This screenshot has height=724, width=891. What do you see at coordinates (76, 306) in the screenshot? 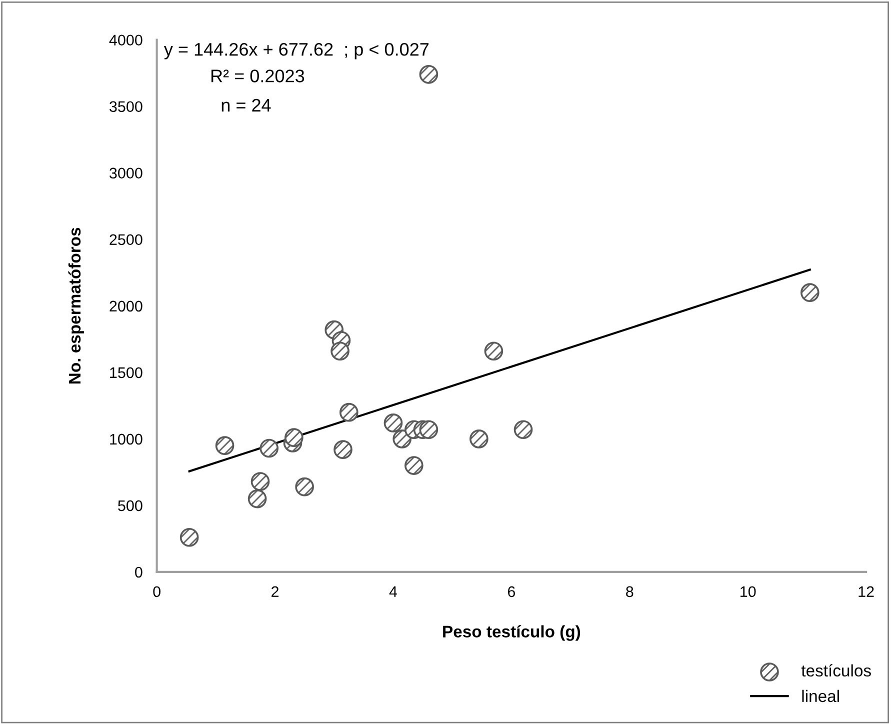
I see `y-axis-title: No. espermatóforos` at bounding box center [76, 306].